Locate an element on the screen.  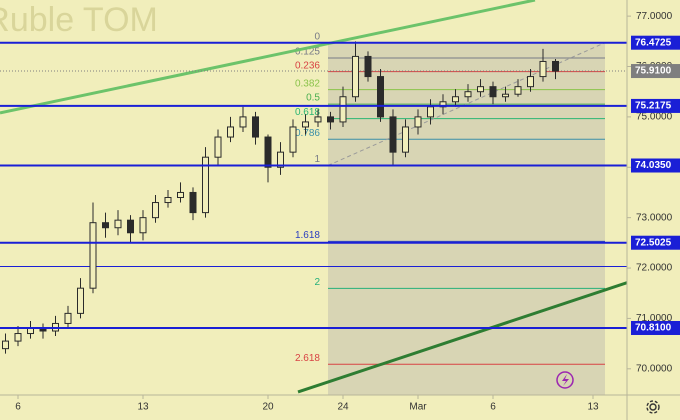
level-label: 74.0350 is located at coordinates (653, 165).